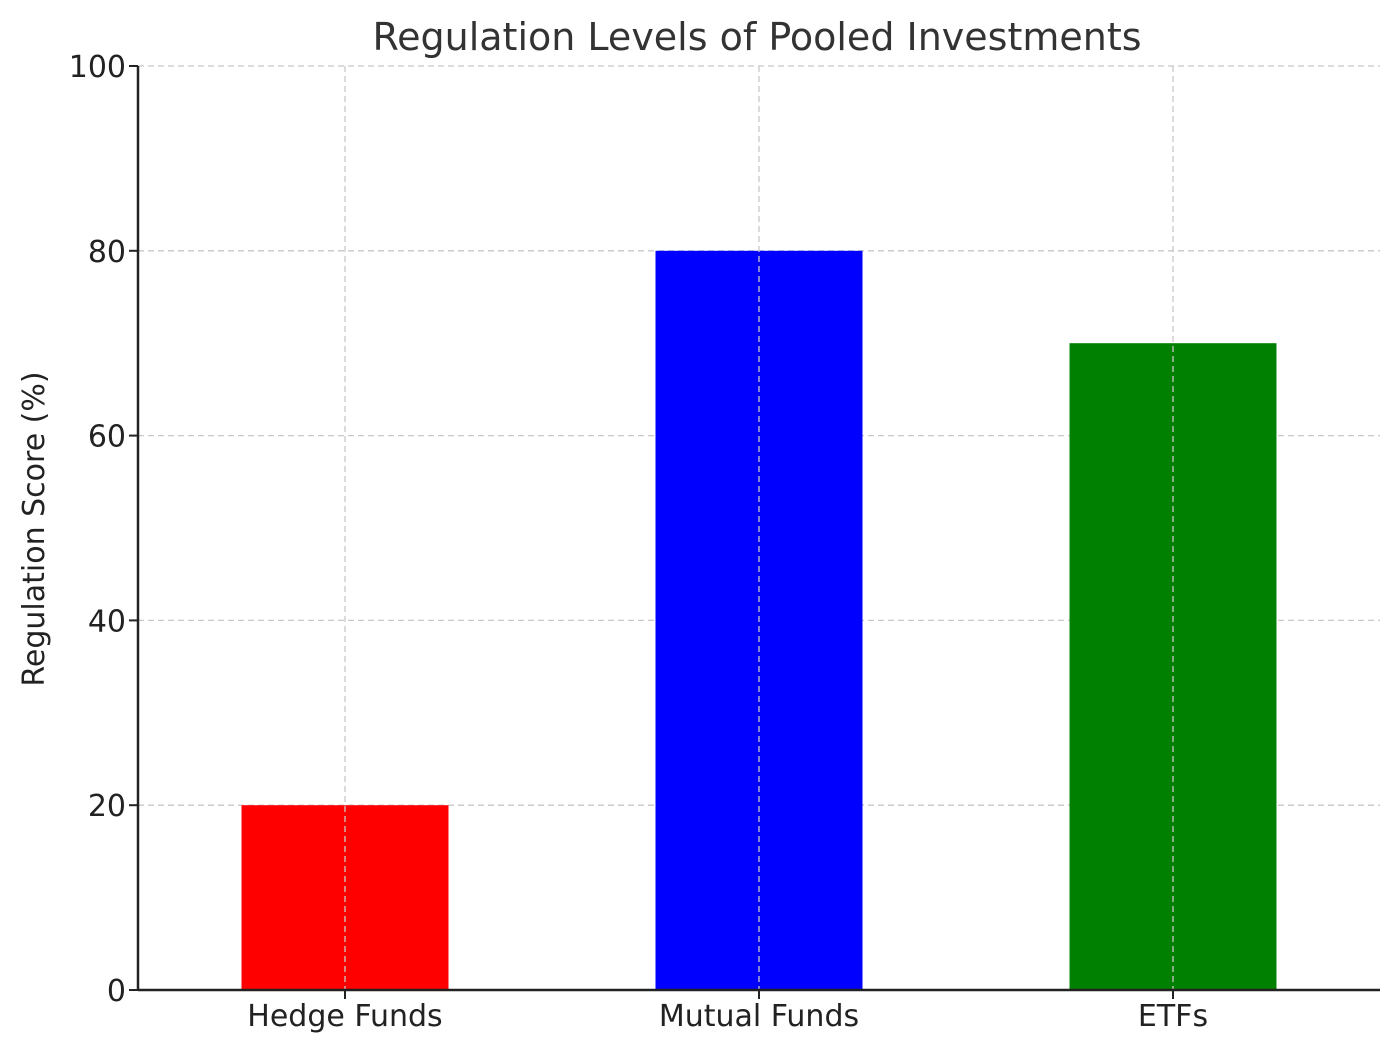  Describe the element at coordinates (107, 437) in the screenshot. I see `y-tick-label-60: 60` at that location.